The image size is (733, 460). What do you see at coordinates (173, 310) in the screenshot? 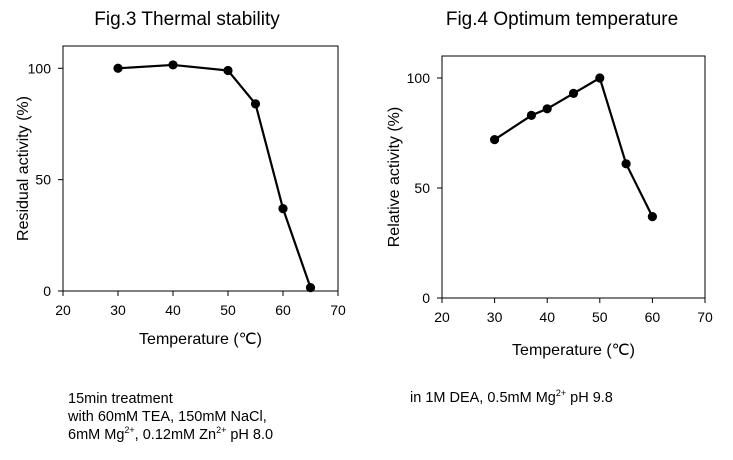
I see `fig3-x-tick-label: 40` at bounding box center [173, 310].